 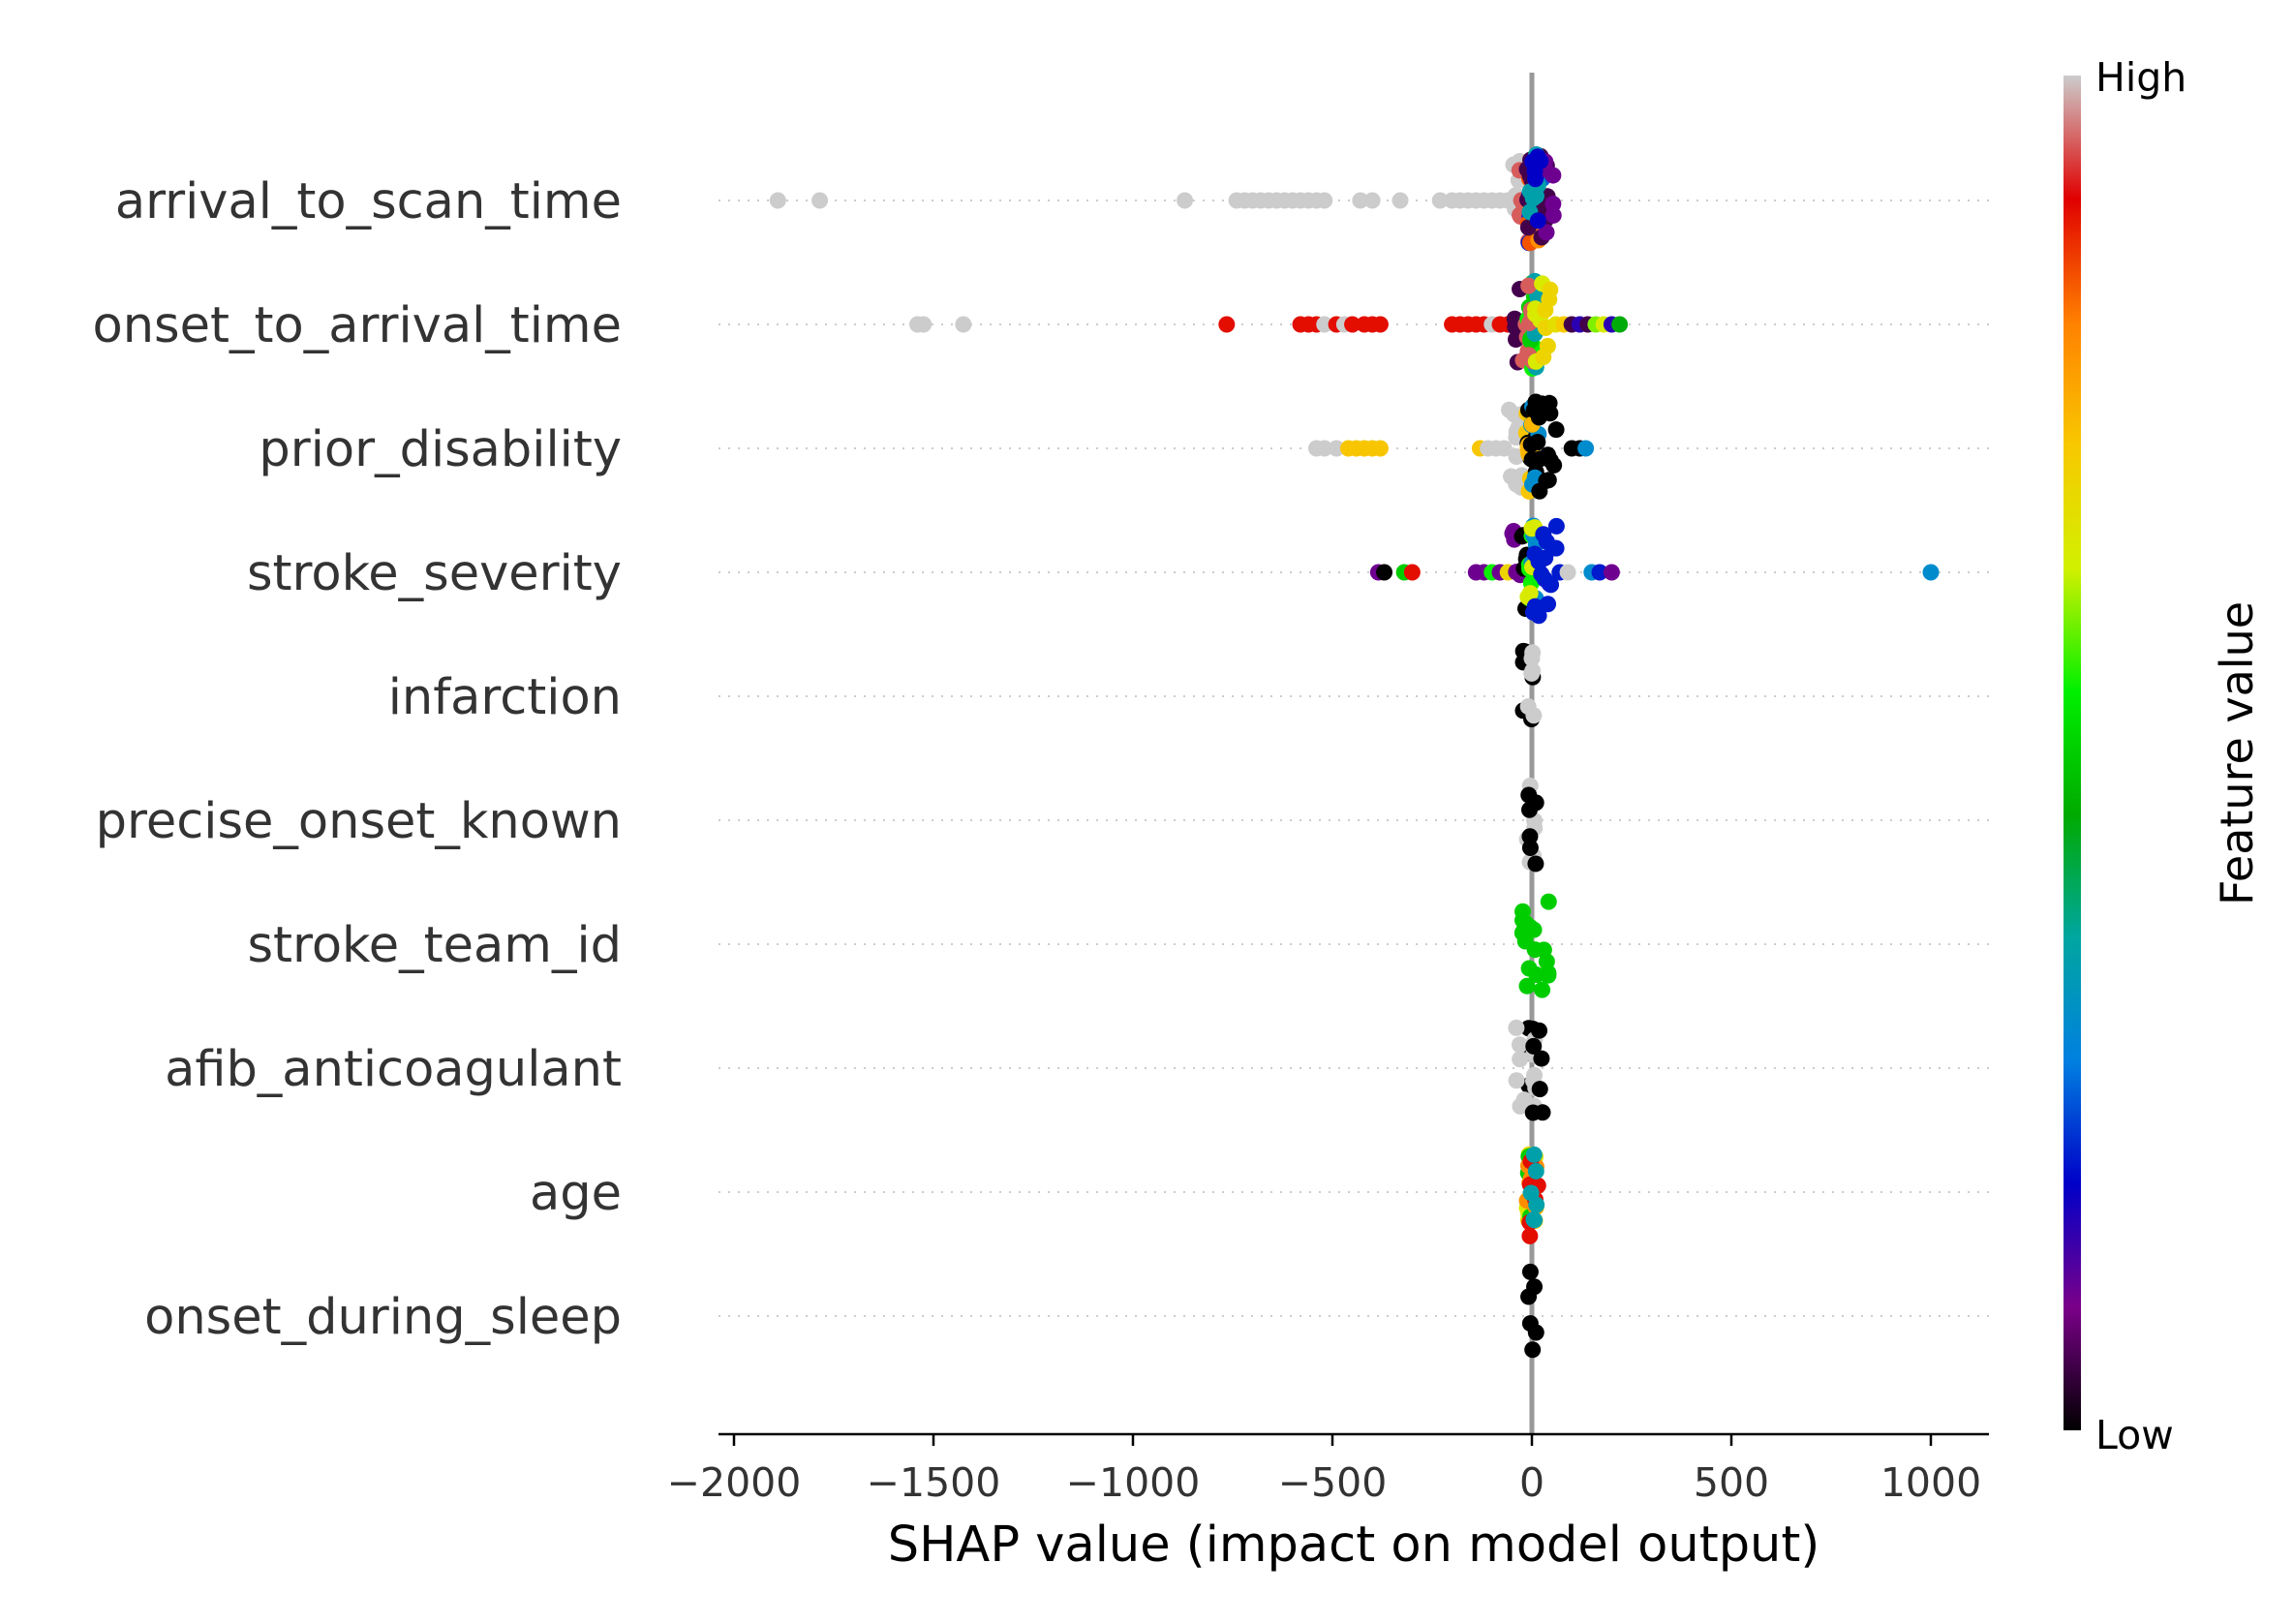 I want to click on feature-label-stroke_team_id: stroke_team_id, so click(x=434, y=945).